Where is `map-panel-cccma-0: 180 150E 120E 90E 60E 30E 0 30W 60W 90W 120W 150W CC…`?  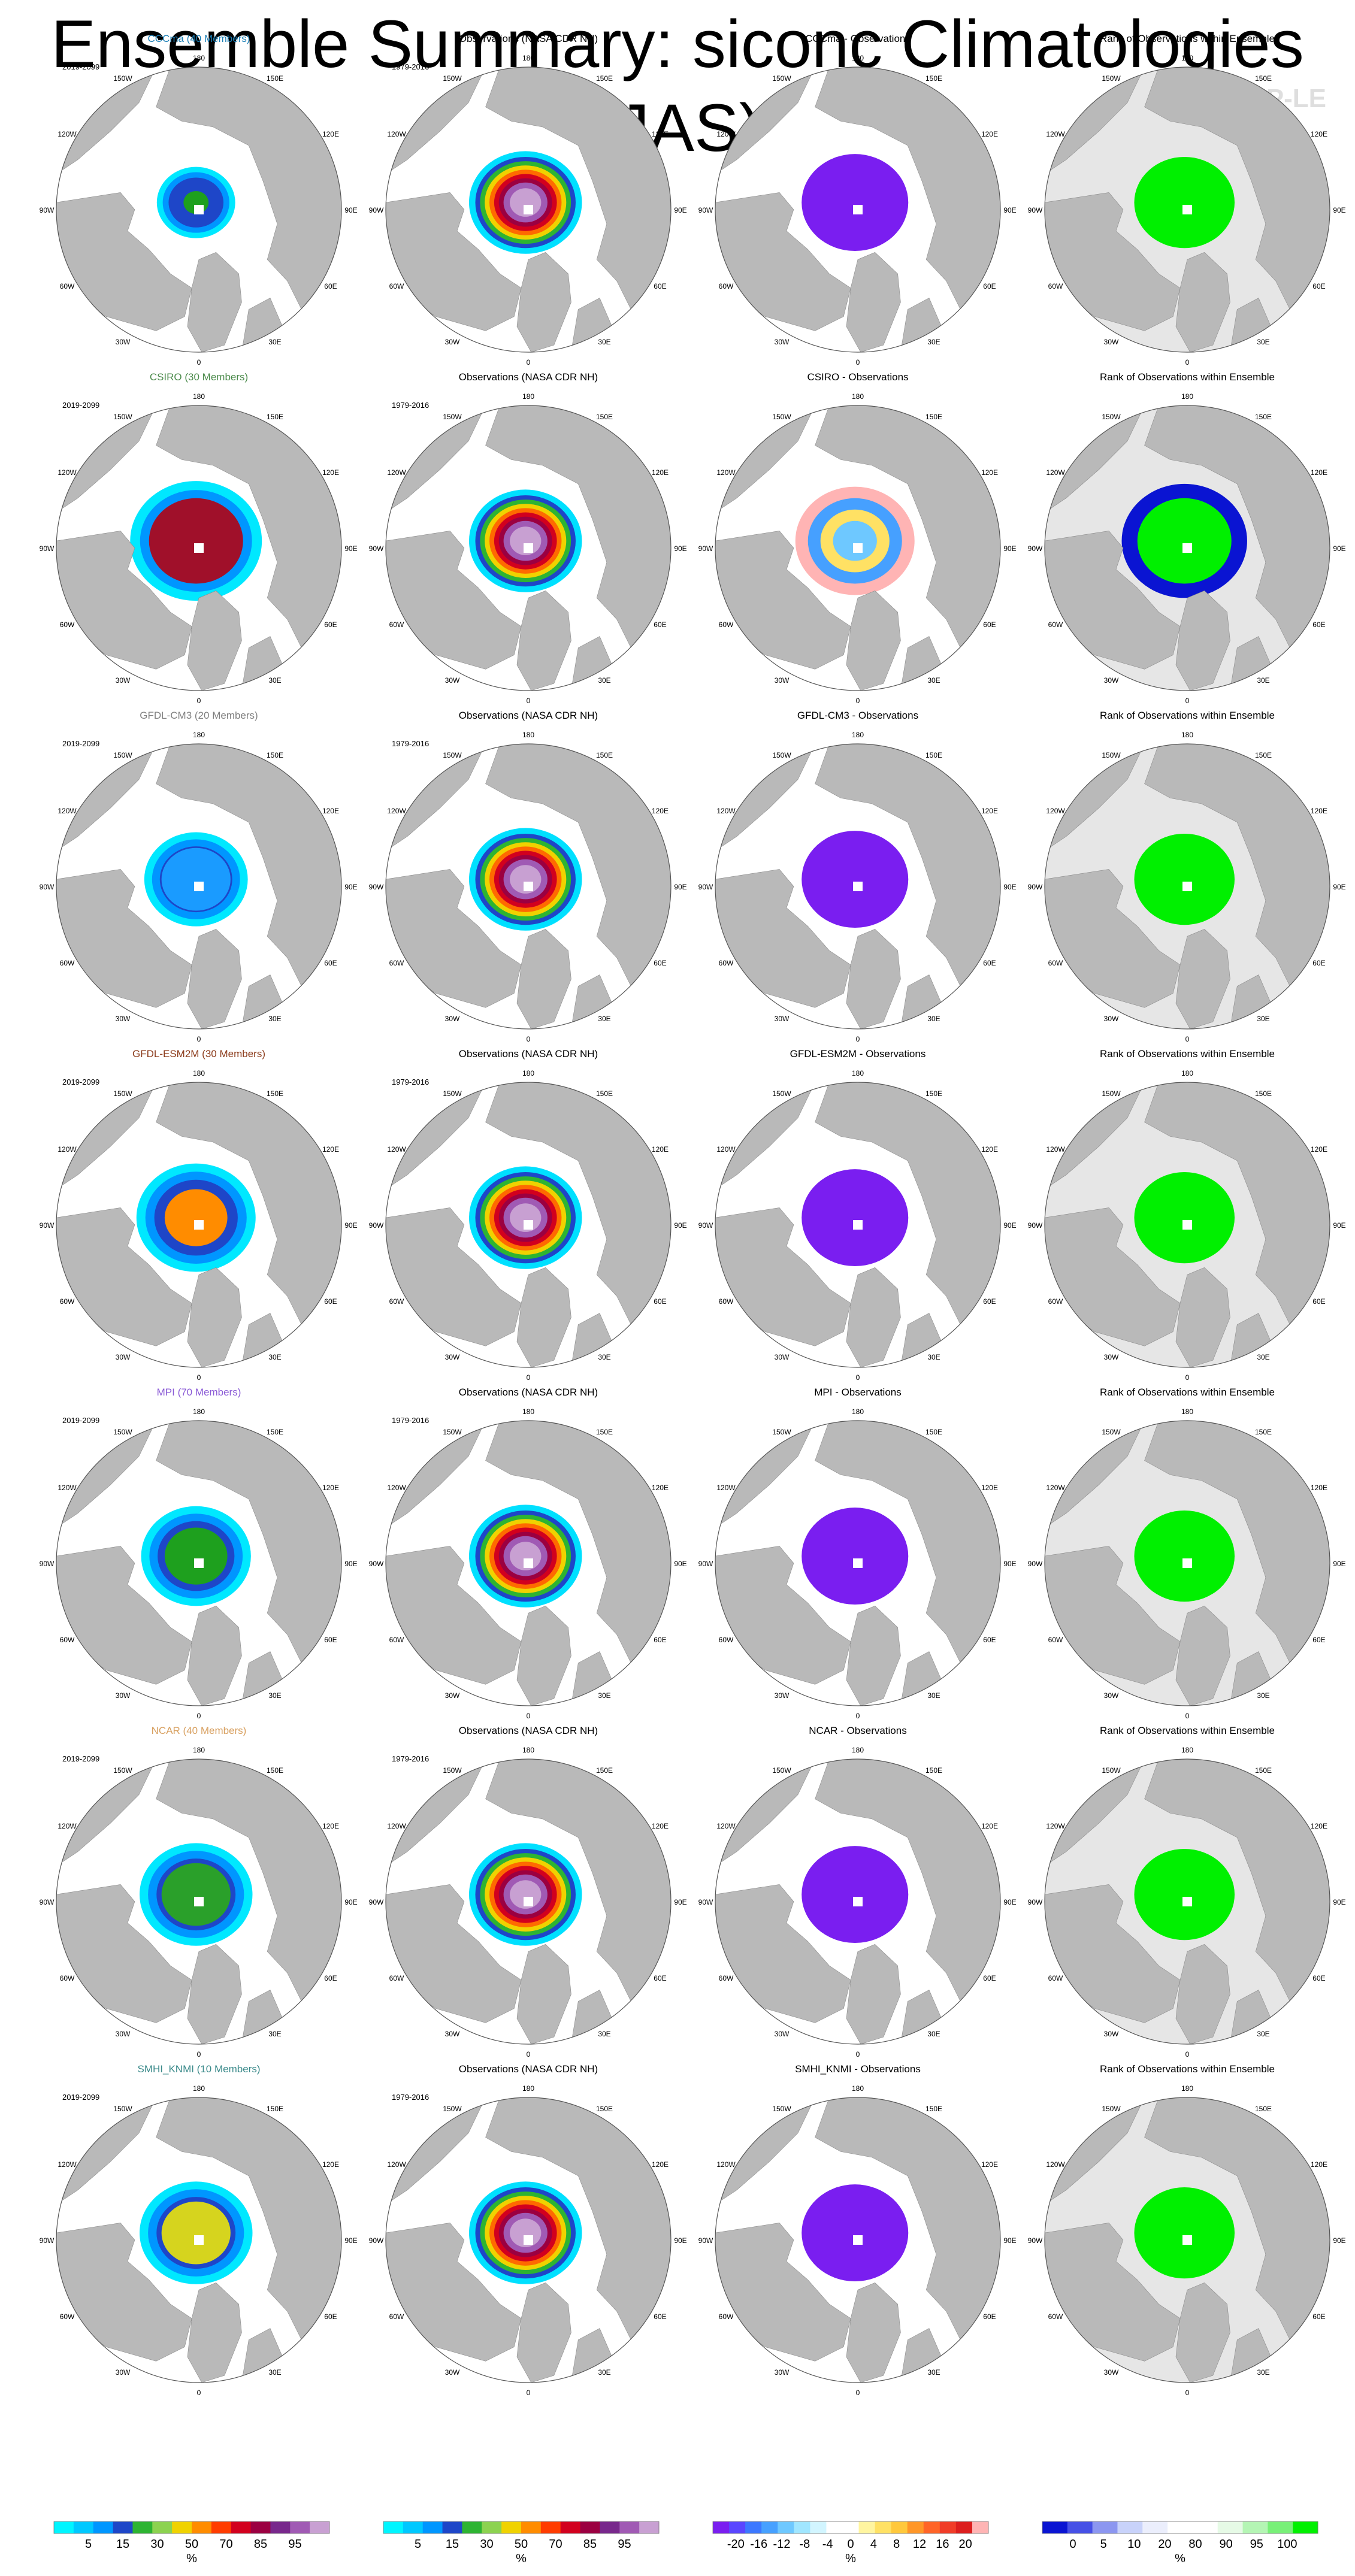
map-panel-cccma-0: 180 150E 120E 90E 60E 30E 0 30W 60W 90W 120W 150W CC… is located at coordinates (199, 200).